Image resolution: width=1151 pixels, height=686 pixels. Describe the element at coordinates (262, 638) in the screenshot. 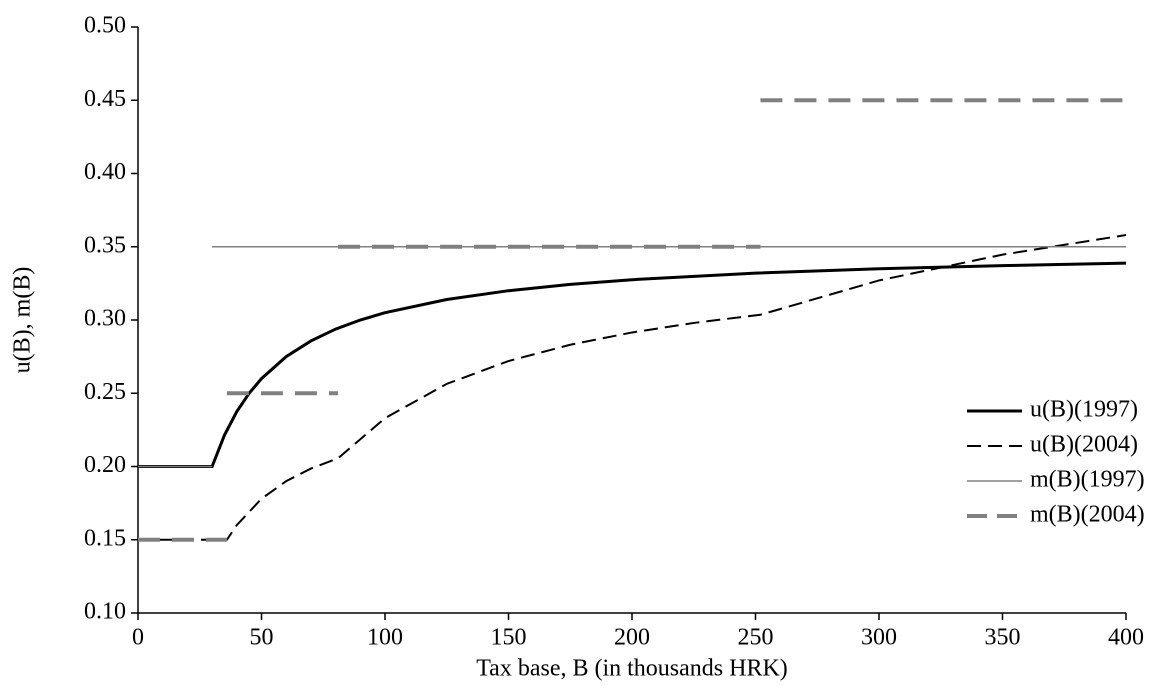

I see `x-tick-label: 50` at that location.